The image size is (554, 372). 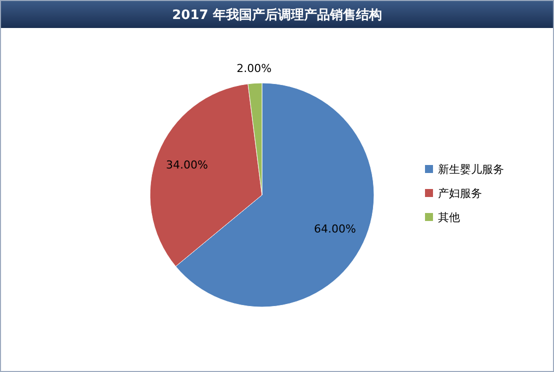 I want to click on data-label: 2.00%, so click(x=254, y=69).